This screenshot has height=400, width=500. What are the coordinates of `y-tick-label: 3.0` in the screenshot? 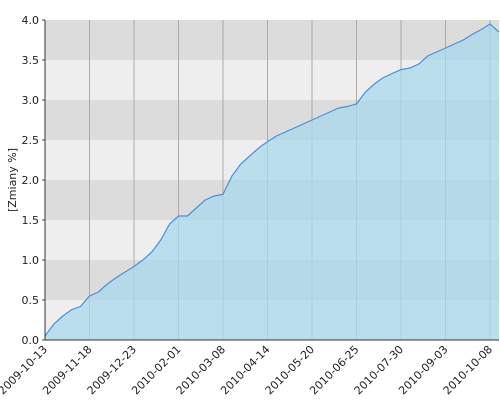 It's located at (31, 100).